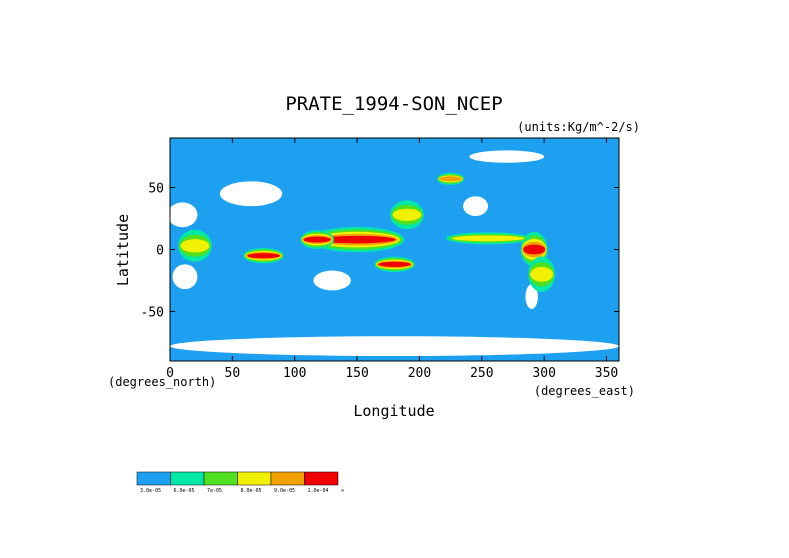 The image size is (789, 558). Describe the element at coordinates (233, 373) in the screenshot. I see `x-tick-label: 50` at that location.